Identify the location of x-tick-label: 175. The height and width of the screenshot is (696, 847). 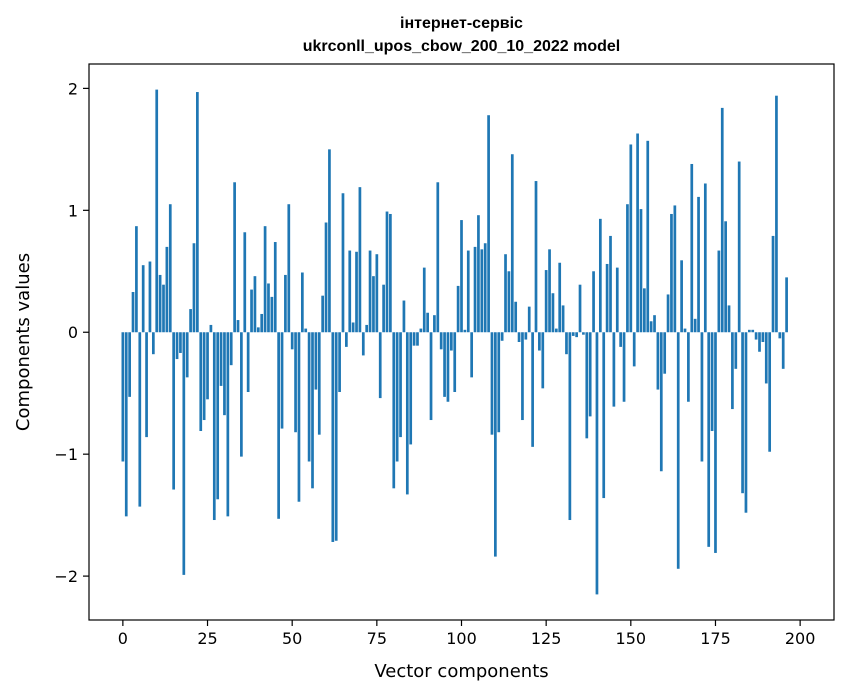
(715, 638).